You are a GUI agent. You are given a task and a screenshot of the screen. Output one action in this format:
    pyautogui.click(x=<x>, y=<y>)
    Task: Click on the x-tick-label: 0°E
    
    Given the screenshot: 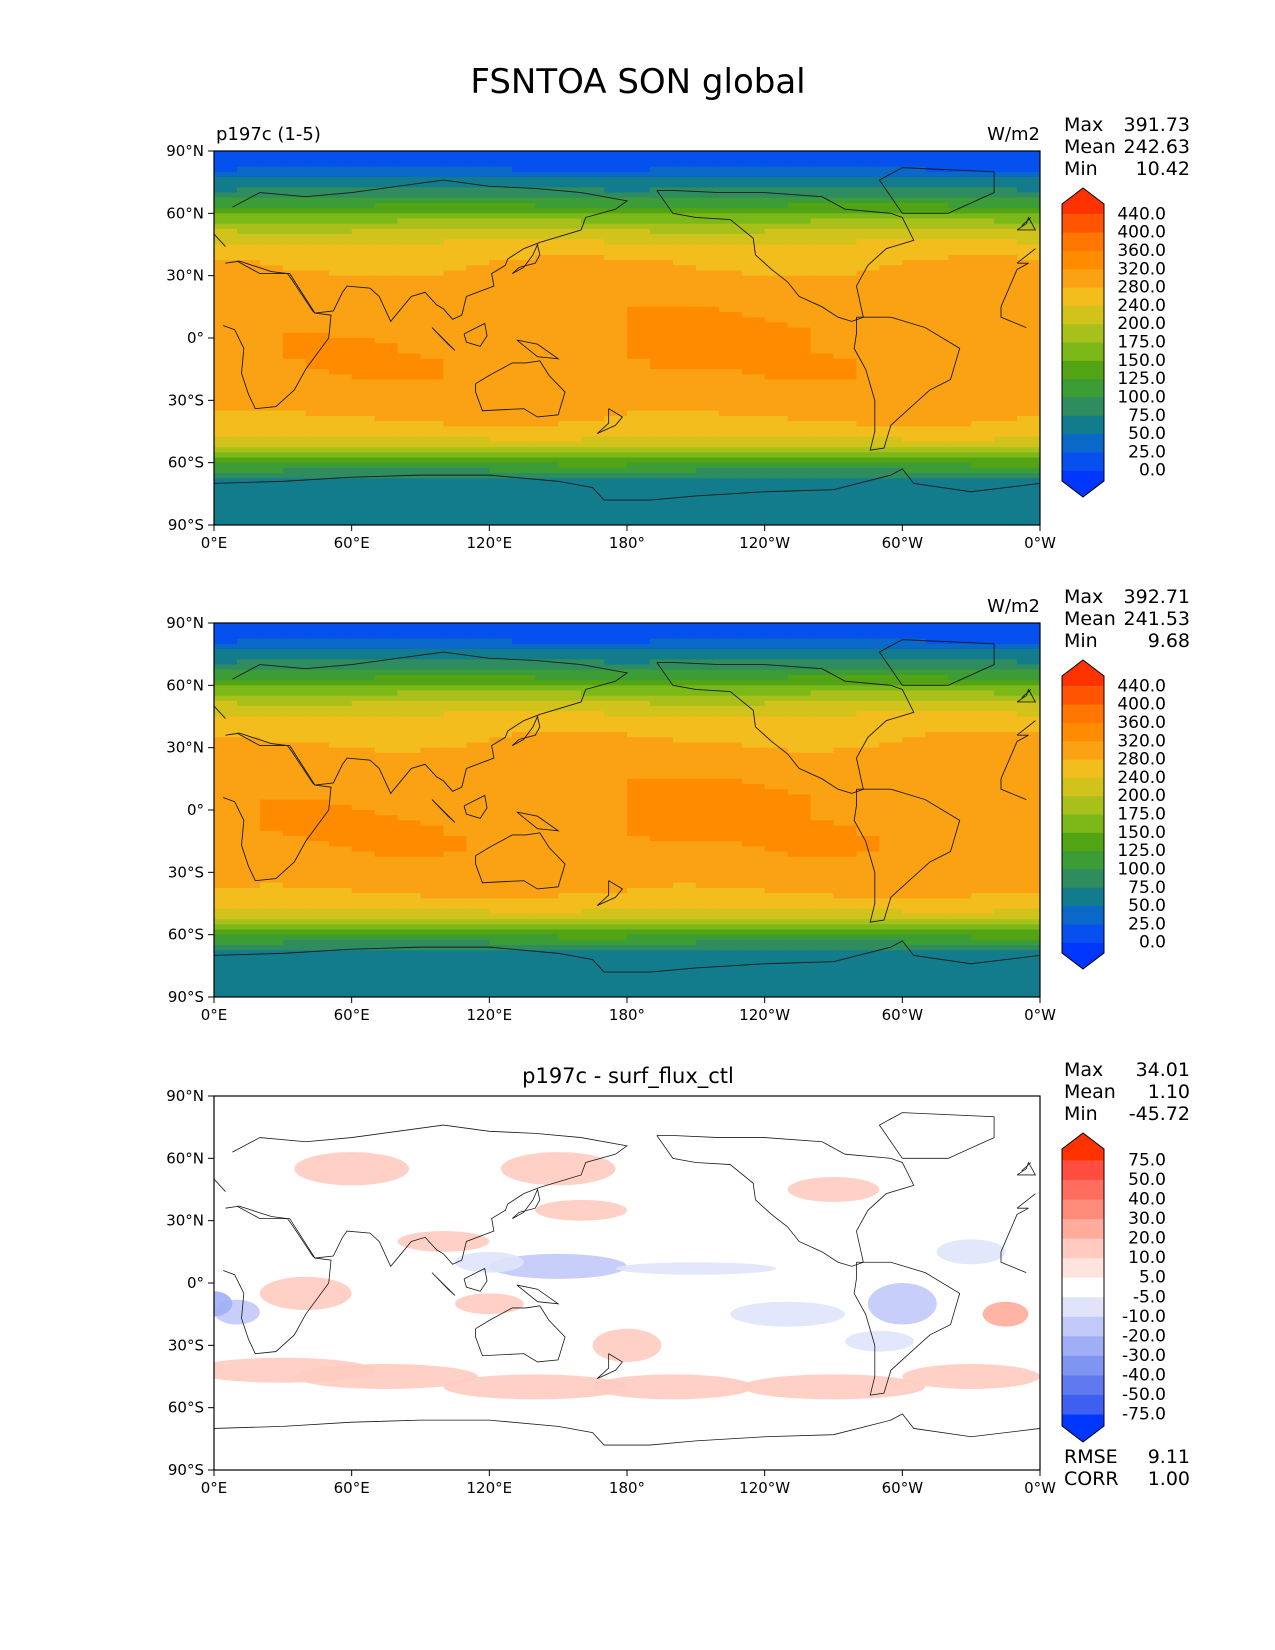 What is the action you would take?
    pyautogui.click(x=214, y=543)
    